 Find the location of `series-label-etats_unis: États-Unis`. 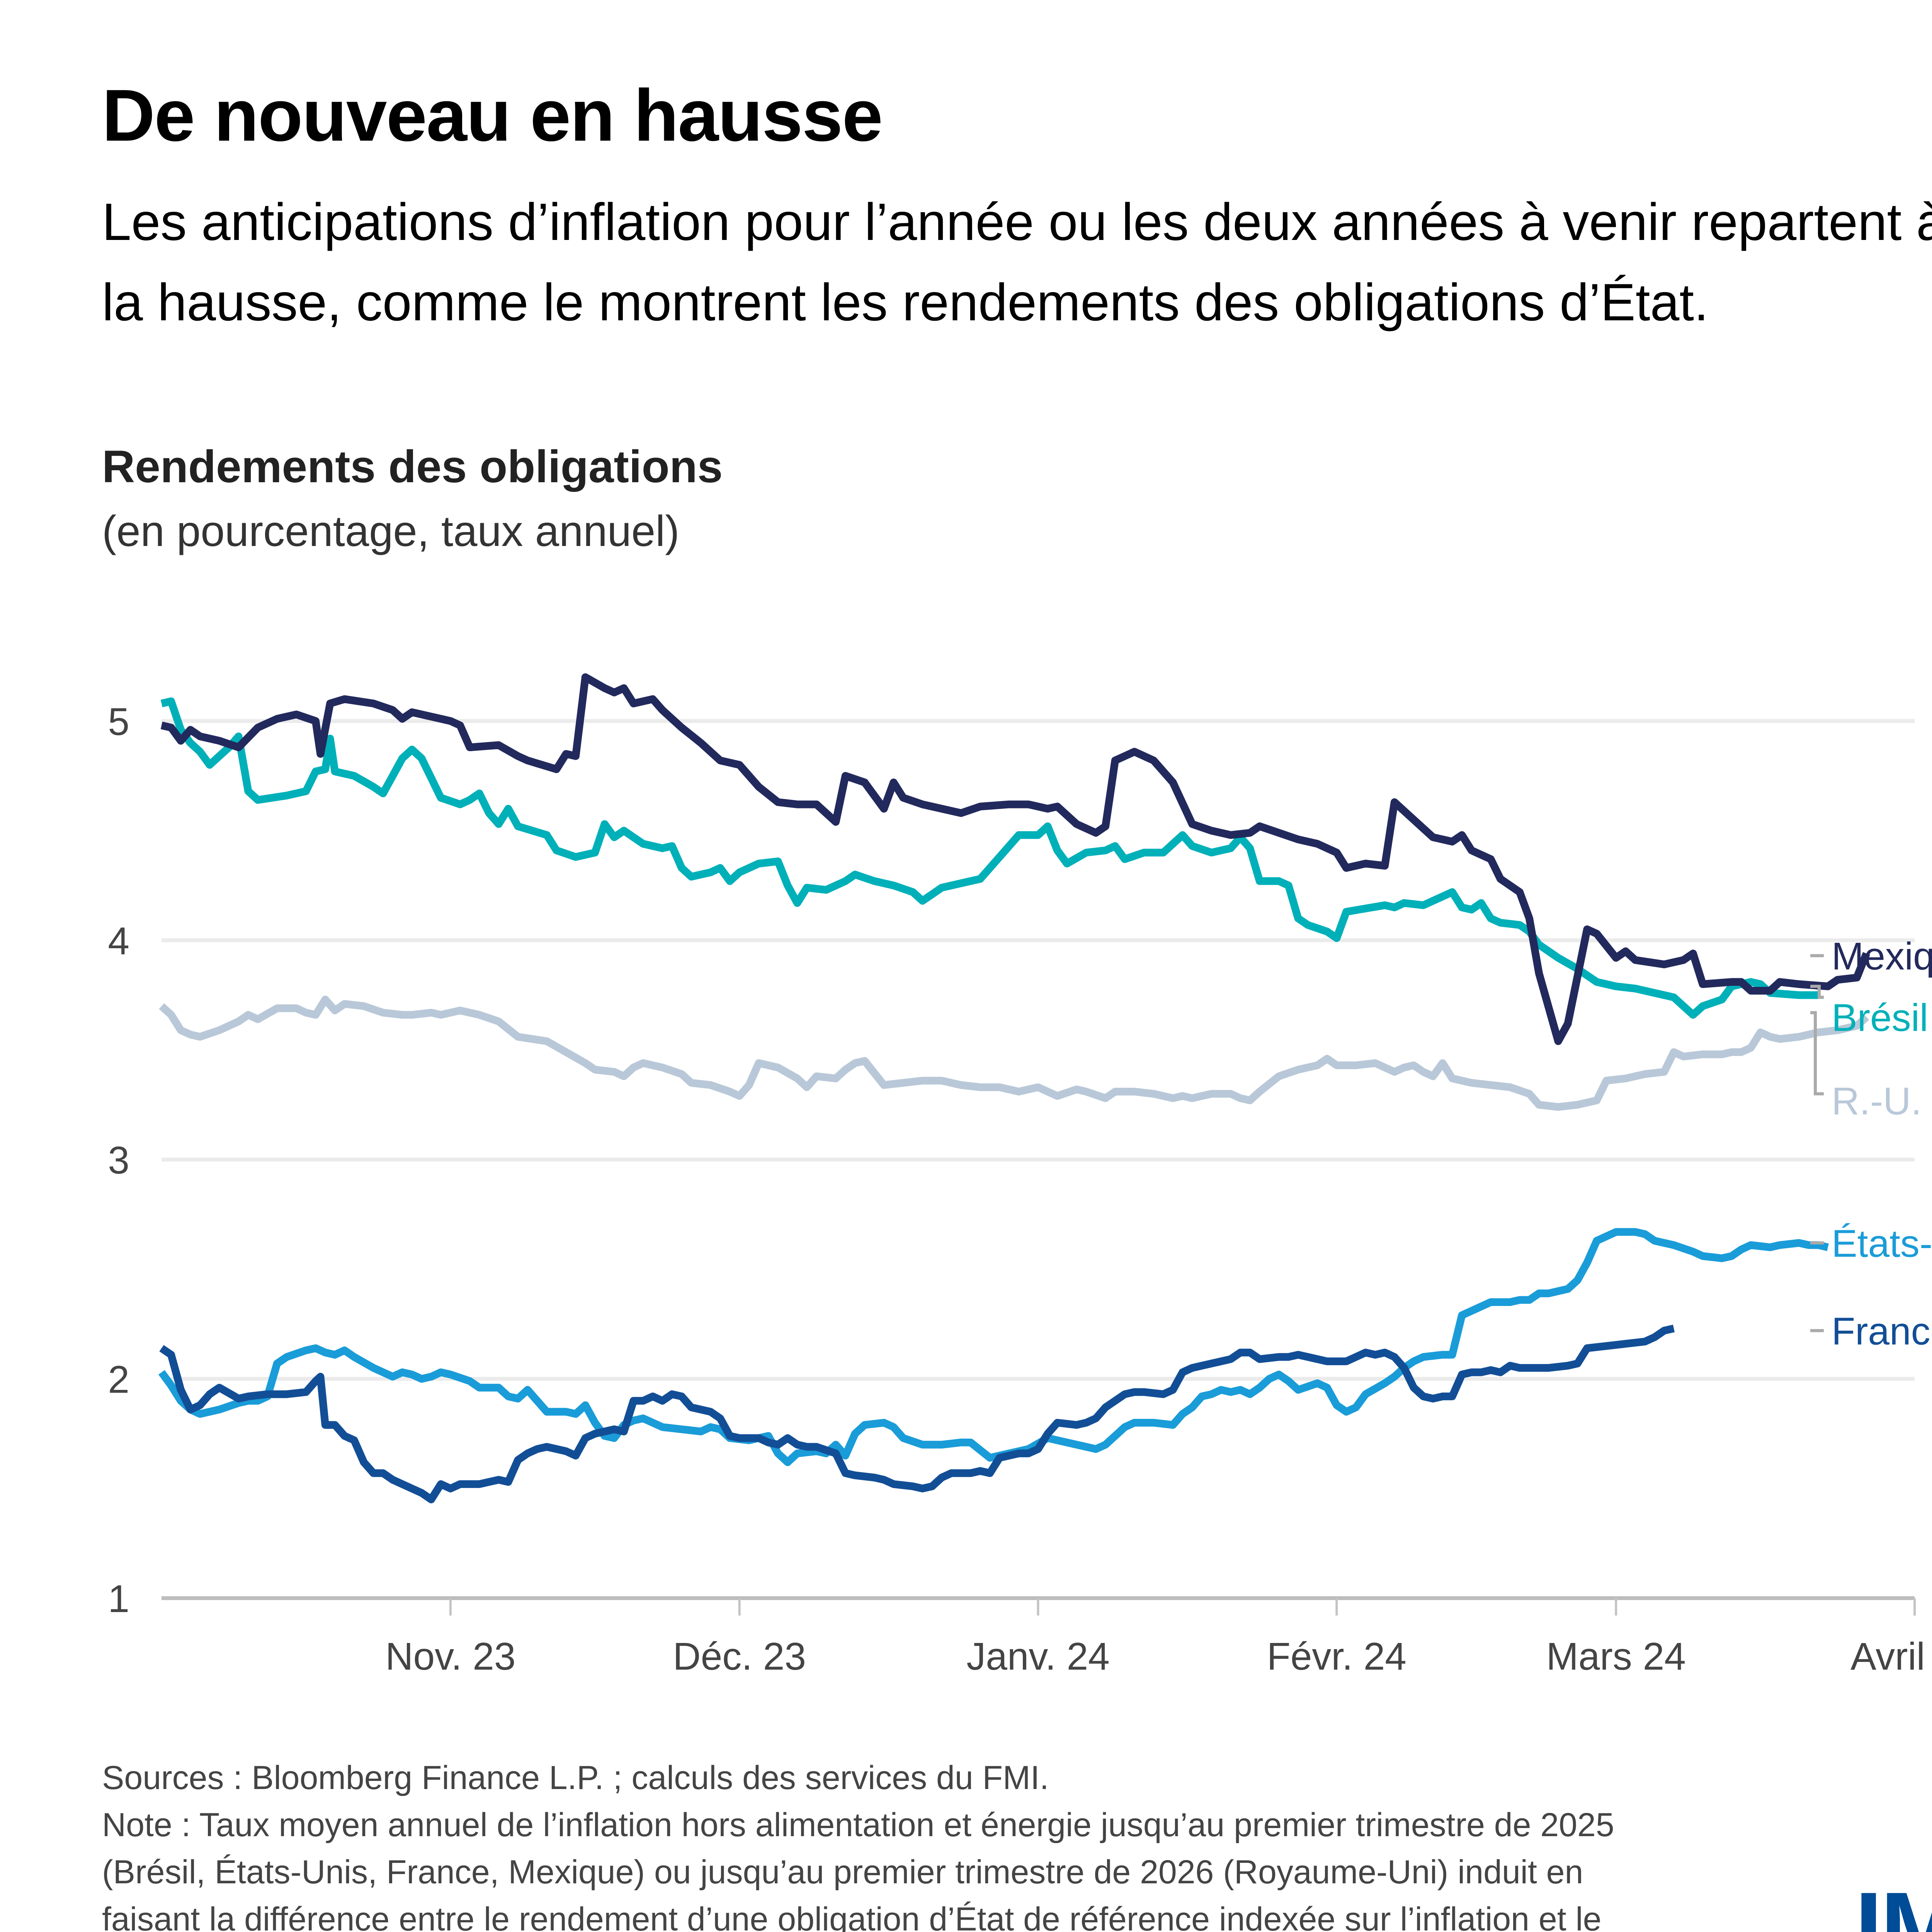

series-label-etats_unis: États-Unis is located at coordinates (1882, 1243).